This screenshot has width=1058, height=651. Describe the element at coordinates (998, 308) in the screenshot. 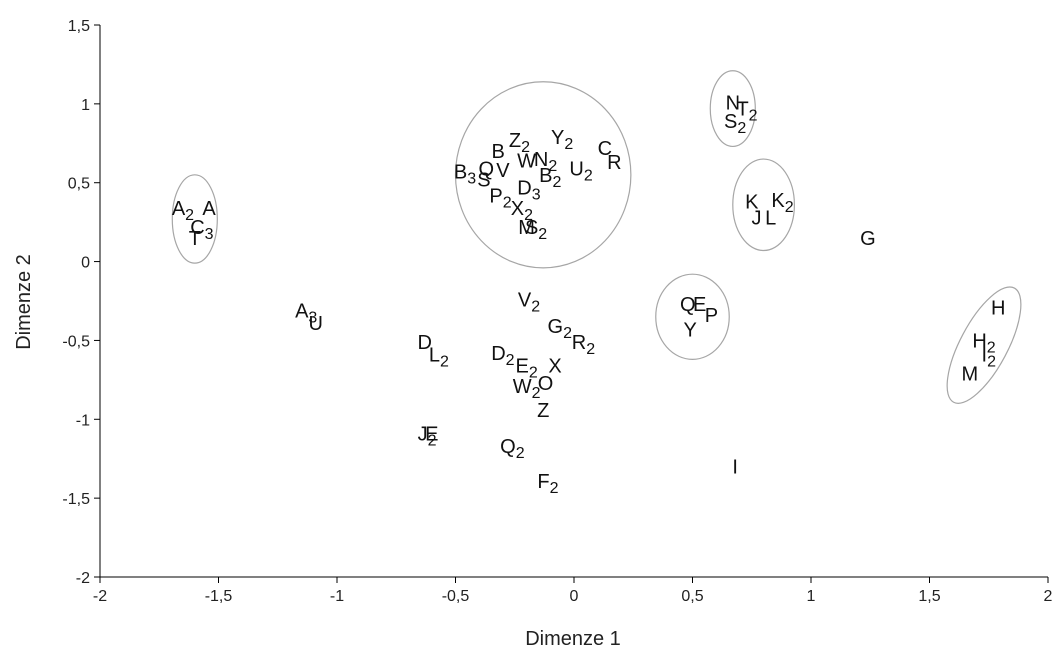

I see `point-label: H` at that location.